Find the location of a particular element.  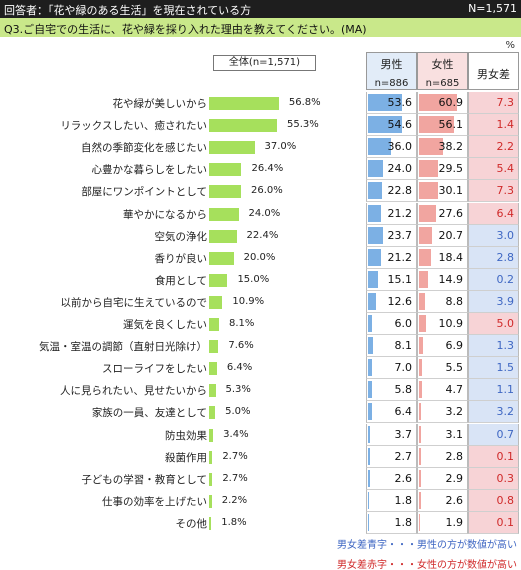

chart-row: 空気の浄化 22.4% 23.7 20.7 3.0 is located at coordinates (260, 235).